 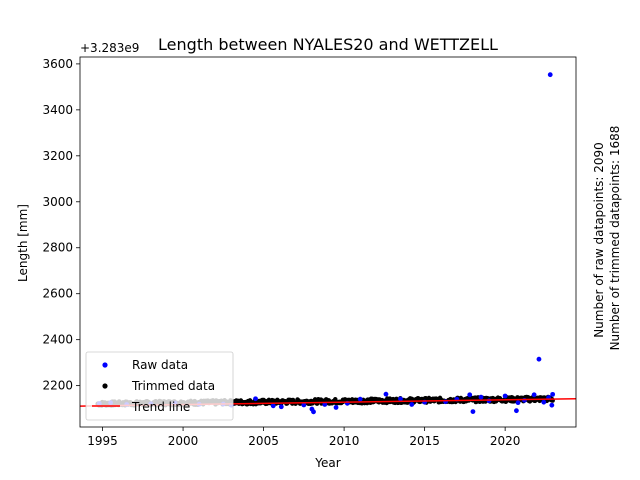 What do you see at coordinates (344, 441) in the screenshot?
I see `x-tick-label: 2010` at bounding box center [344, 441].